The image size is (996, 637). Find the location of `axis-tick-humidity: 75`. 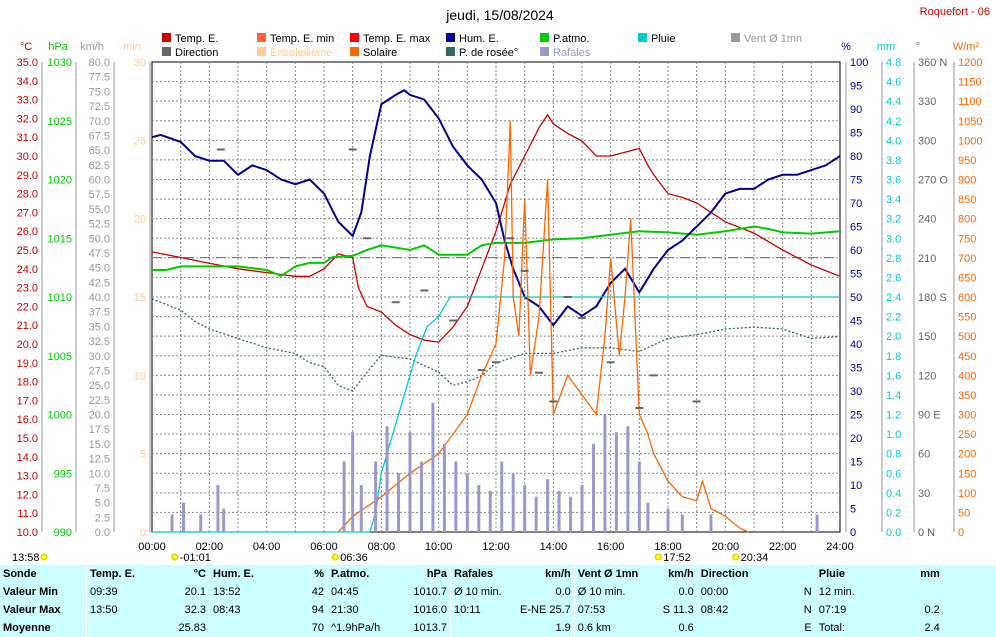

axis-tick-humidity: 75 is located at coordinates (856, 181).